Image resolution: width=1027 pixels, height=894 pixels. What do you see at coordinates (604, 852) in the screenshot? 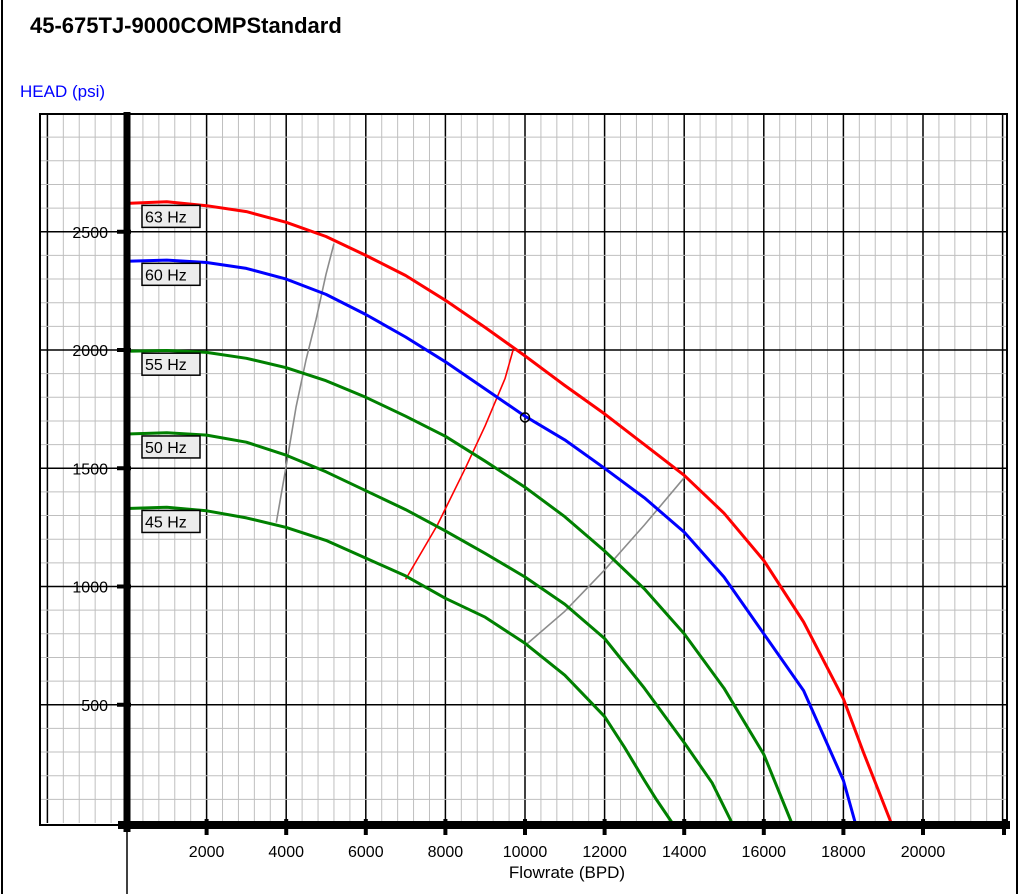
I see `x-tick-label: 12000` at bounding box center [604, 852].